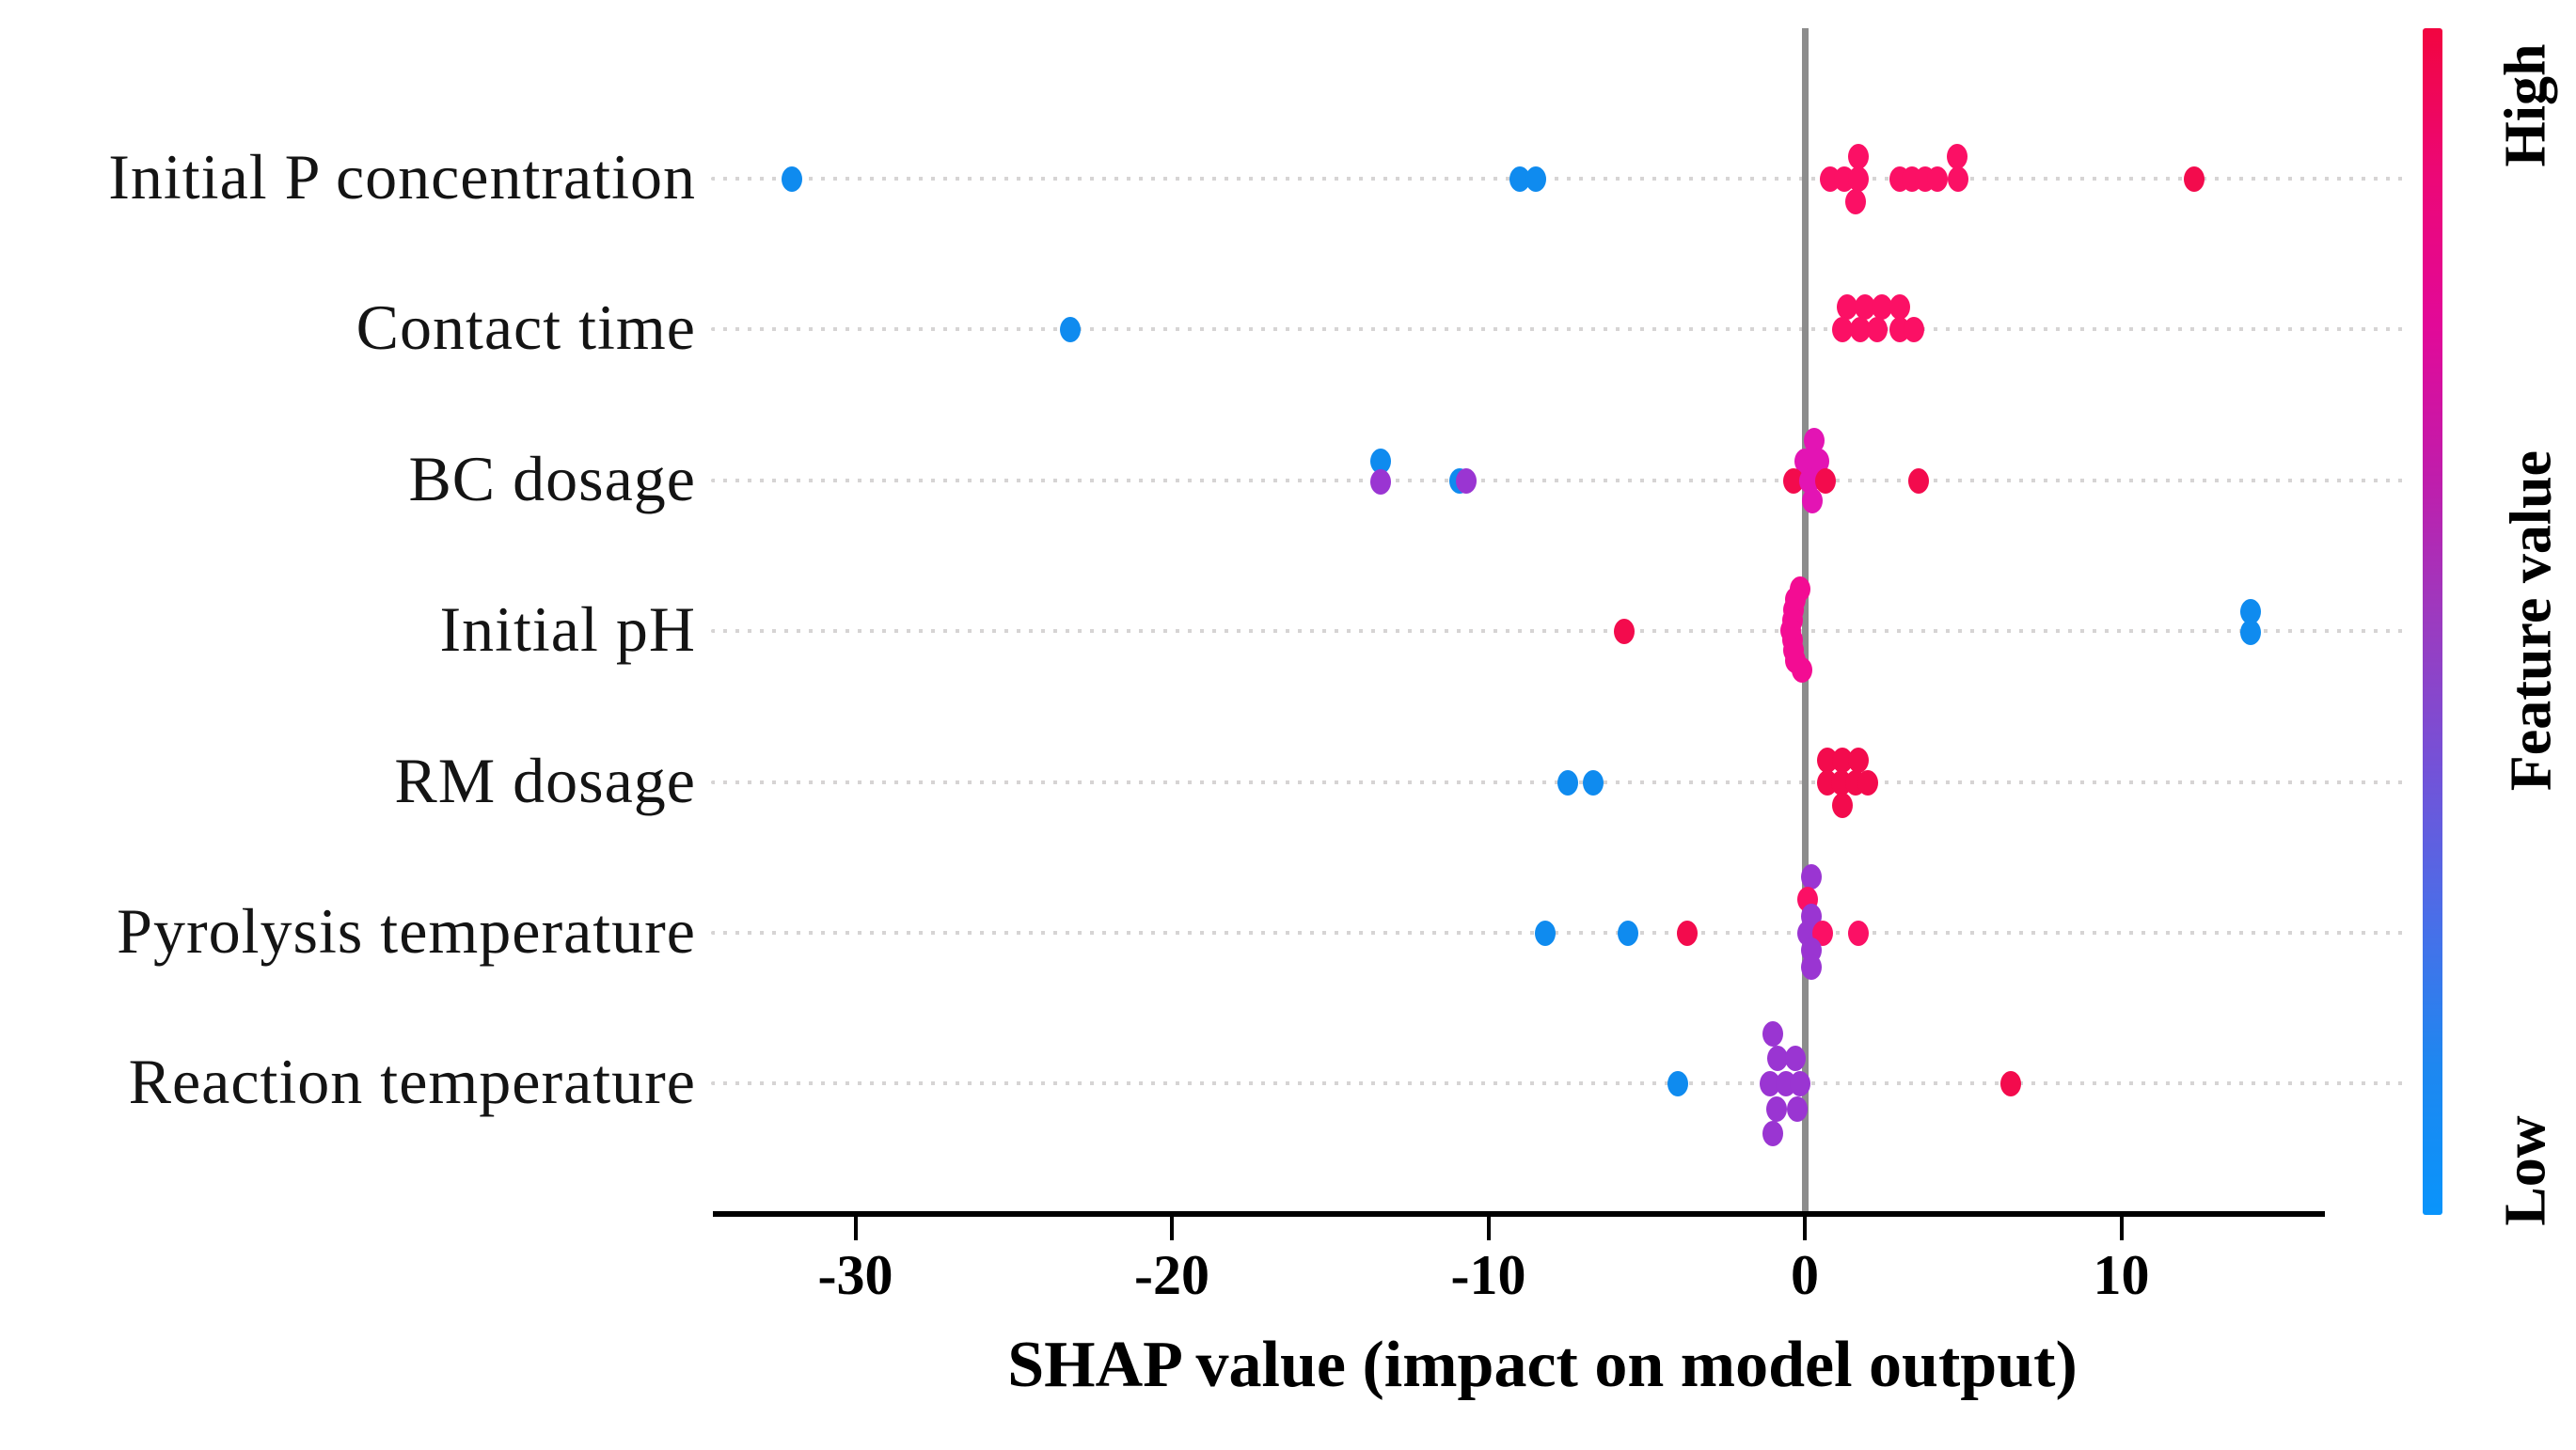 The height and width of the screenshot is (1450, 2576). Describe the element at coordinates (545, 780) in the screenshot. I see `feature-label: RM dosage` at that location.